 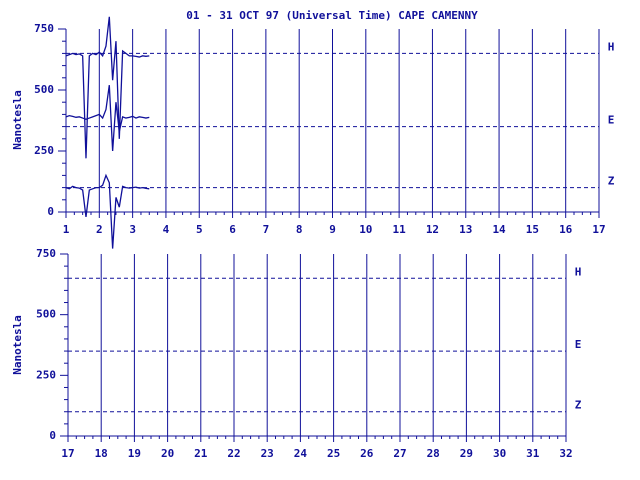 What do you see at coordinates (66, 229) in the screenshot?
I see `x-tick-label: 1` at bounding box center [66, 229].